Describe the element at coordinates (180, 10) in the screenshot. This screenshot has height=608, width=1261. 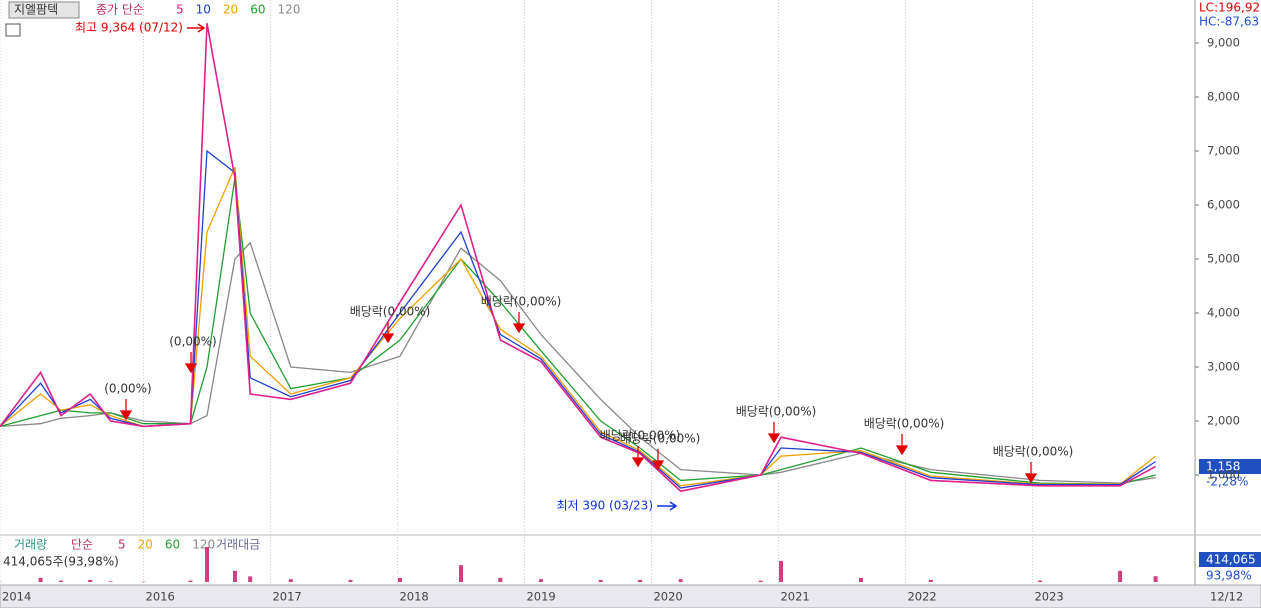
I see `legend-entry: 5` at that location.